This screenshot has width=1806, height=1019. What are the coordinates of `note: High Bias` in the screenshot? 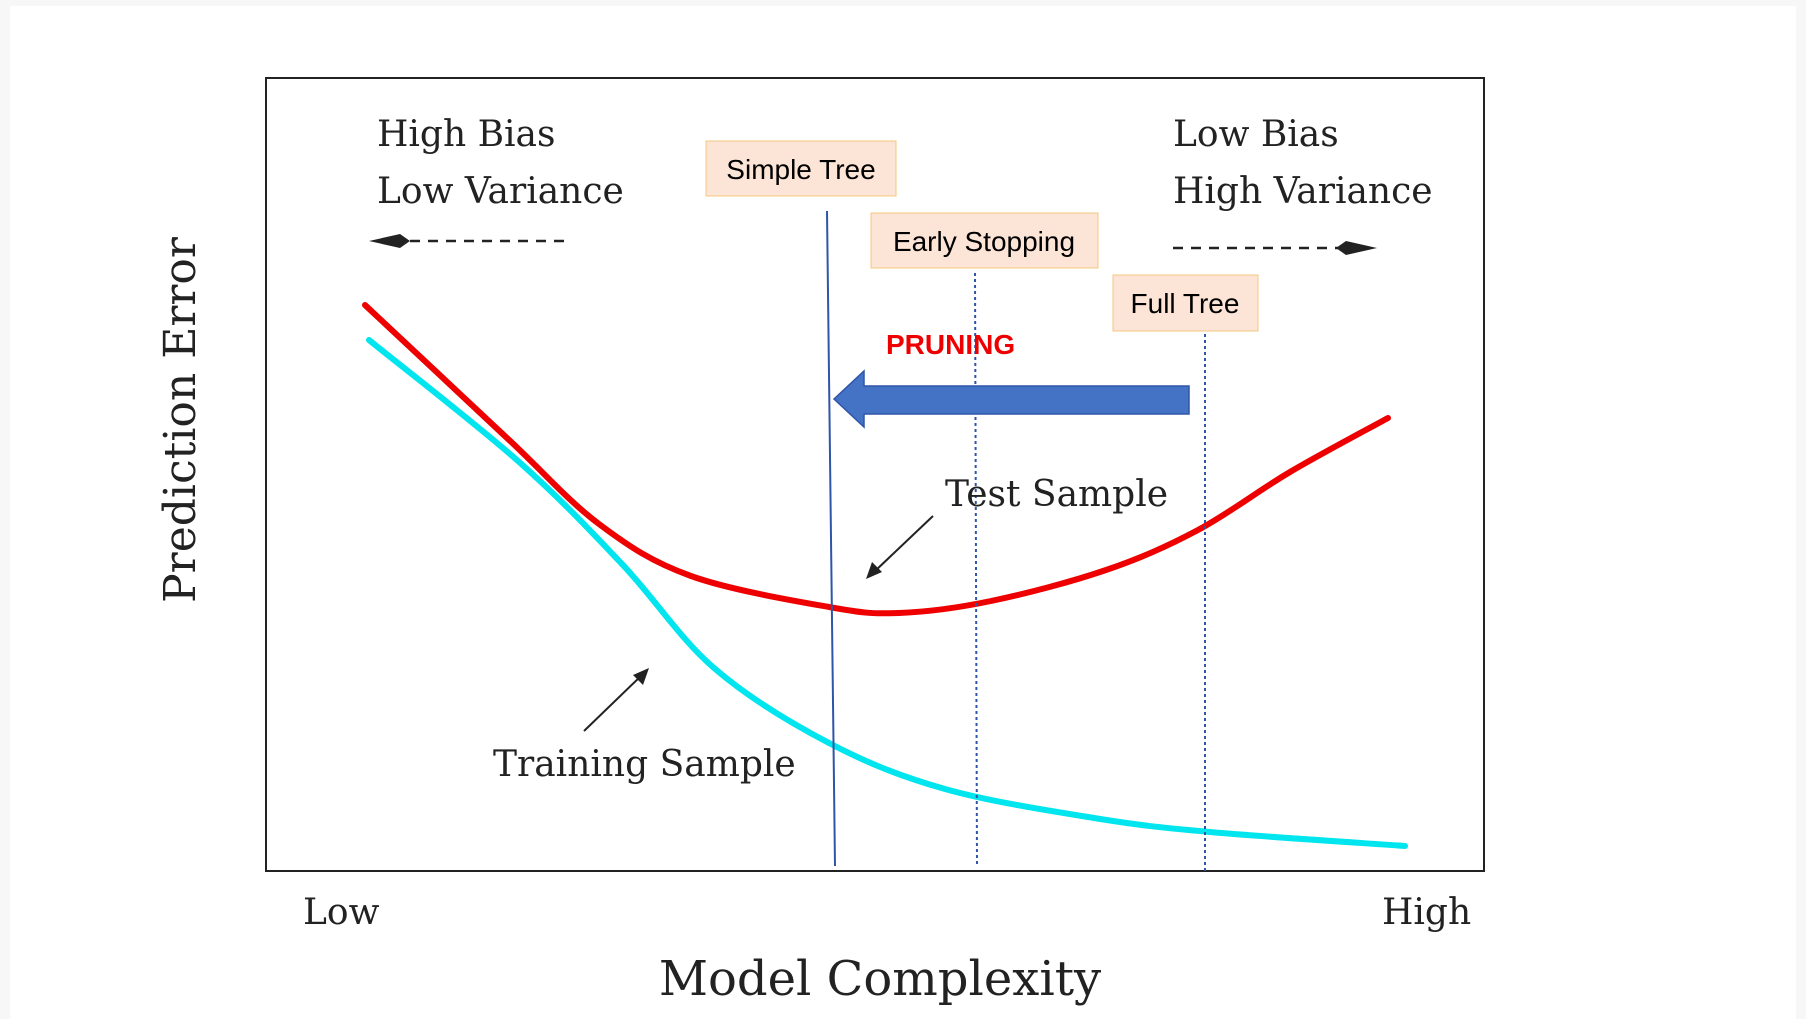 It's located at (466, 134).